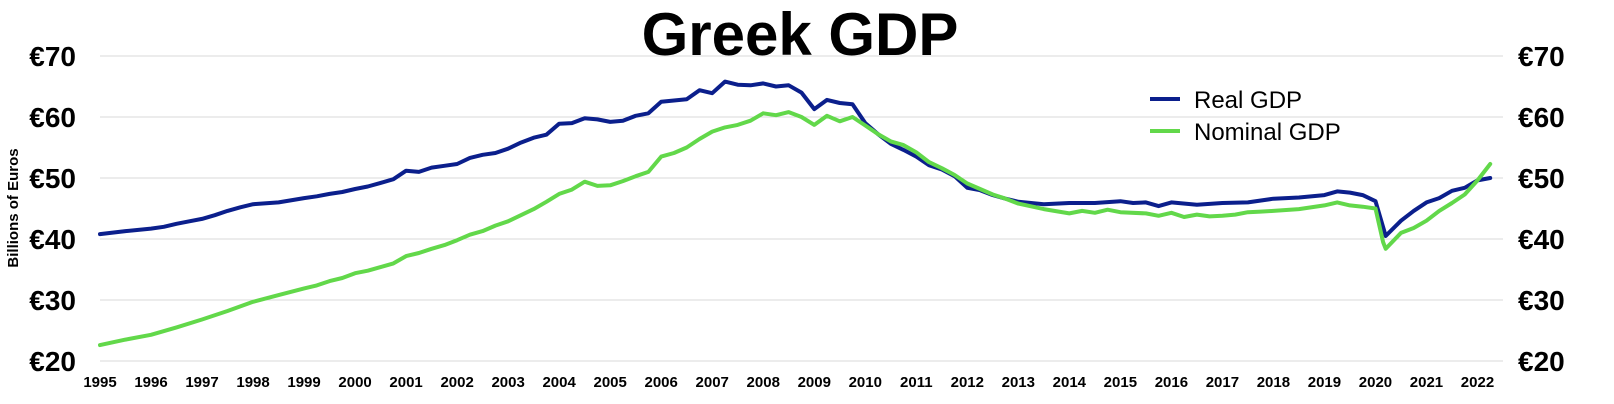 This screenshot has width=1614, height=404. Describe the element at coordinates (1171, 382) in the screenshot. I see `x-tick-2016: 2016` at that location.